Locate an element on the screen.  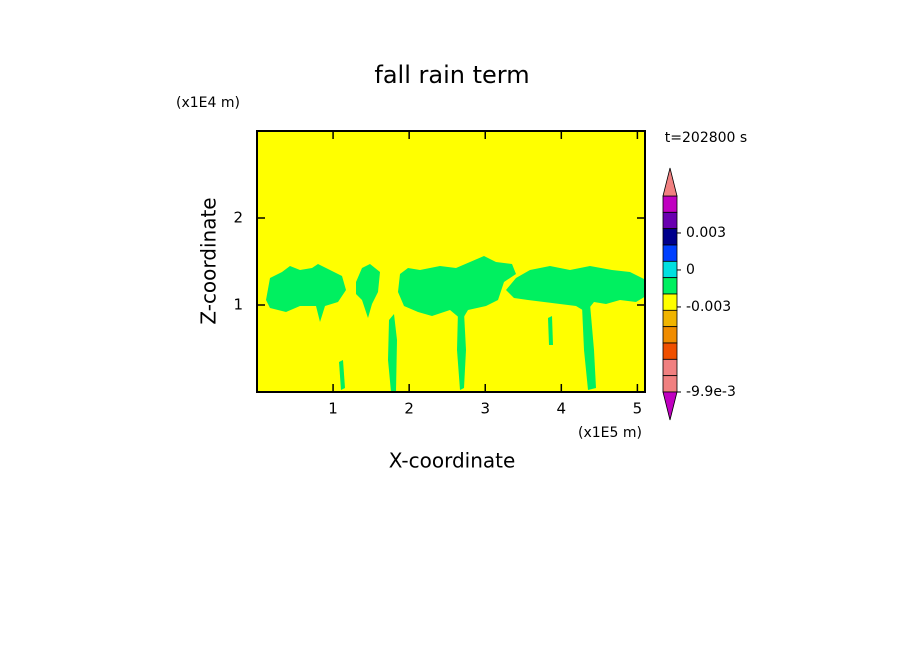
y-axis-label: Z-coordinate is located at coordinates (209, 260).